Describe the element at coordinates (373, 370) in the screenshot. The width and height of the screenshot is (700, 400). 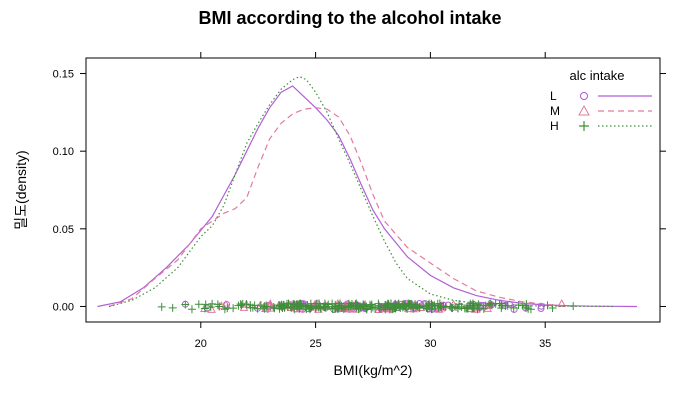
I see `x-axis-label: BMI(kg/m^2)` at that location.